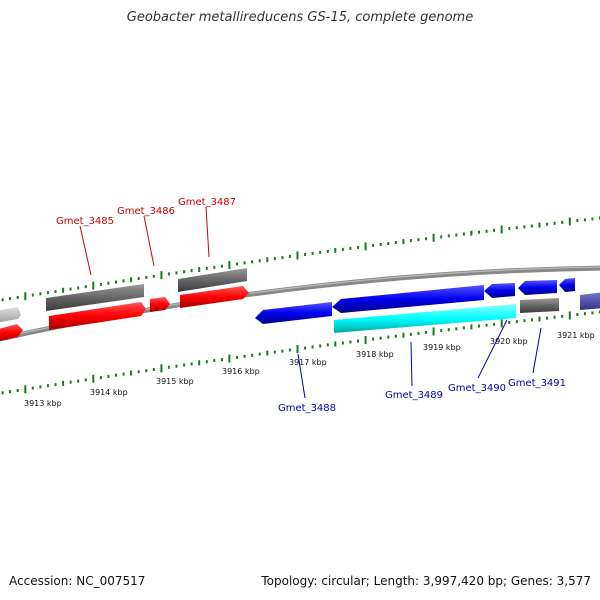  What do you see at coordinates (442, 347) in the screenshot?
I see `ruler-label-3919: 3919 kbp` at bounding box center [442, 347].